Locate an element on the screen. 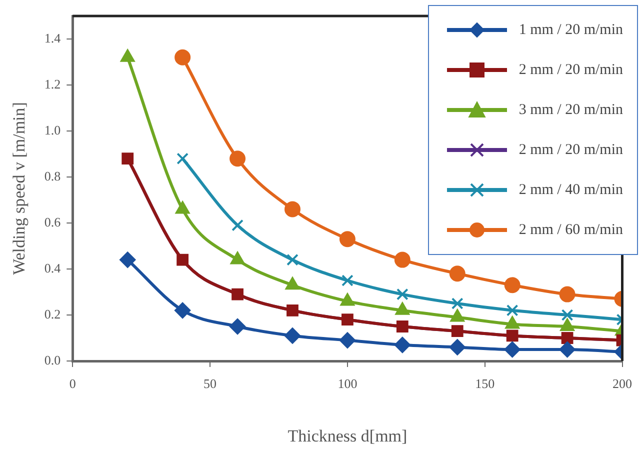 This screenshot has height=455, width=642. legend-label: 2 mm / 60 m/min is located at coordinates (570, 230).